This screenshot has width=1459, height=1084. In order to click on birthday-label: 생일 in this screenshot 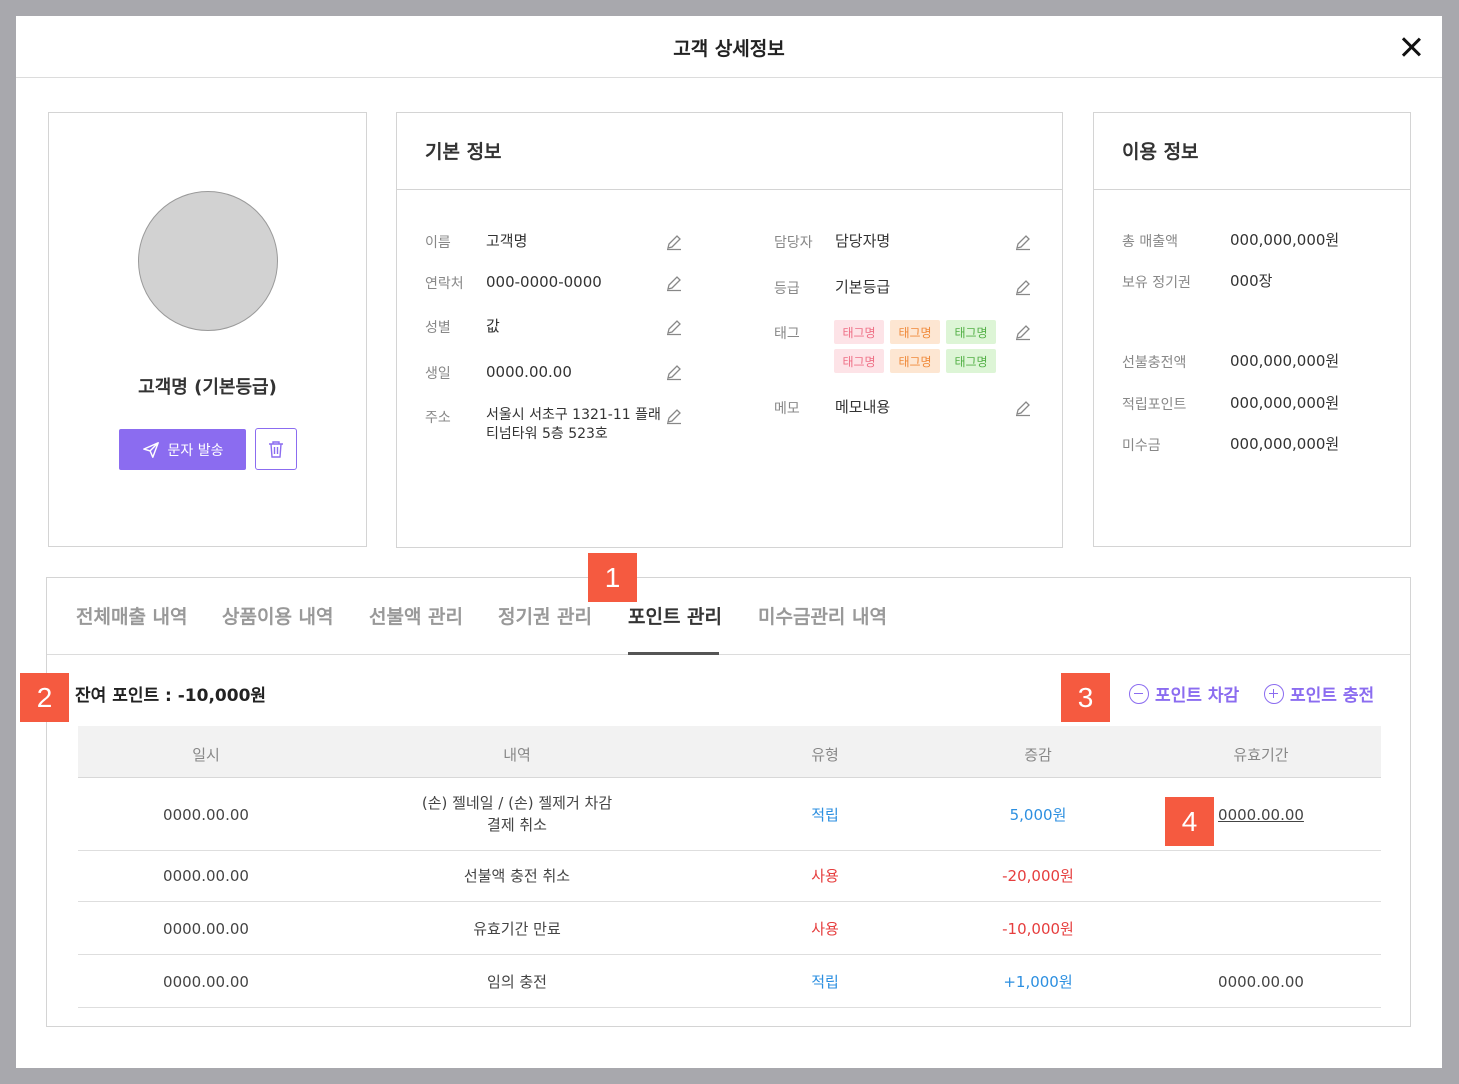, I will do `click(438, 374)`.